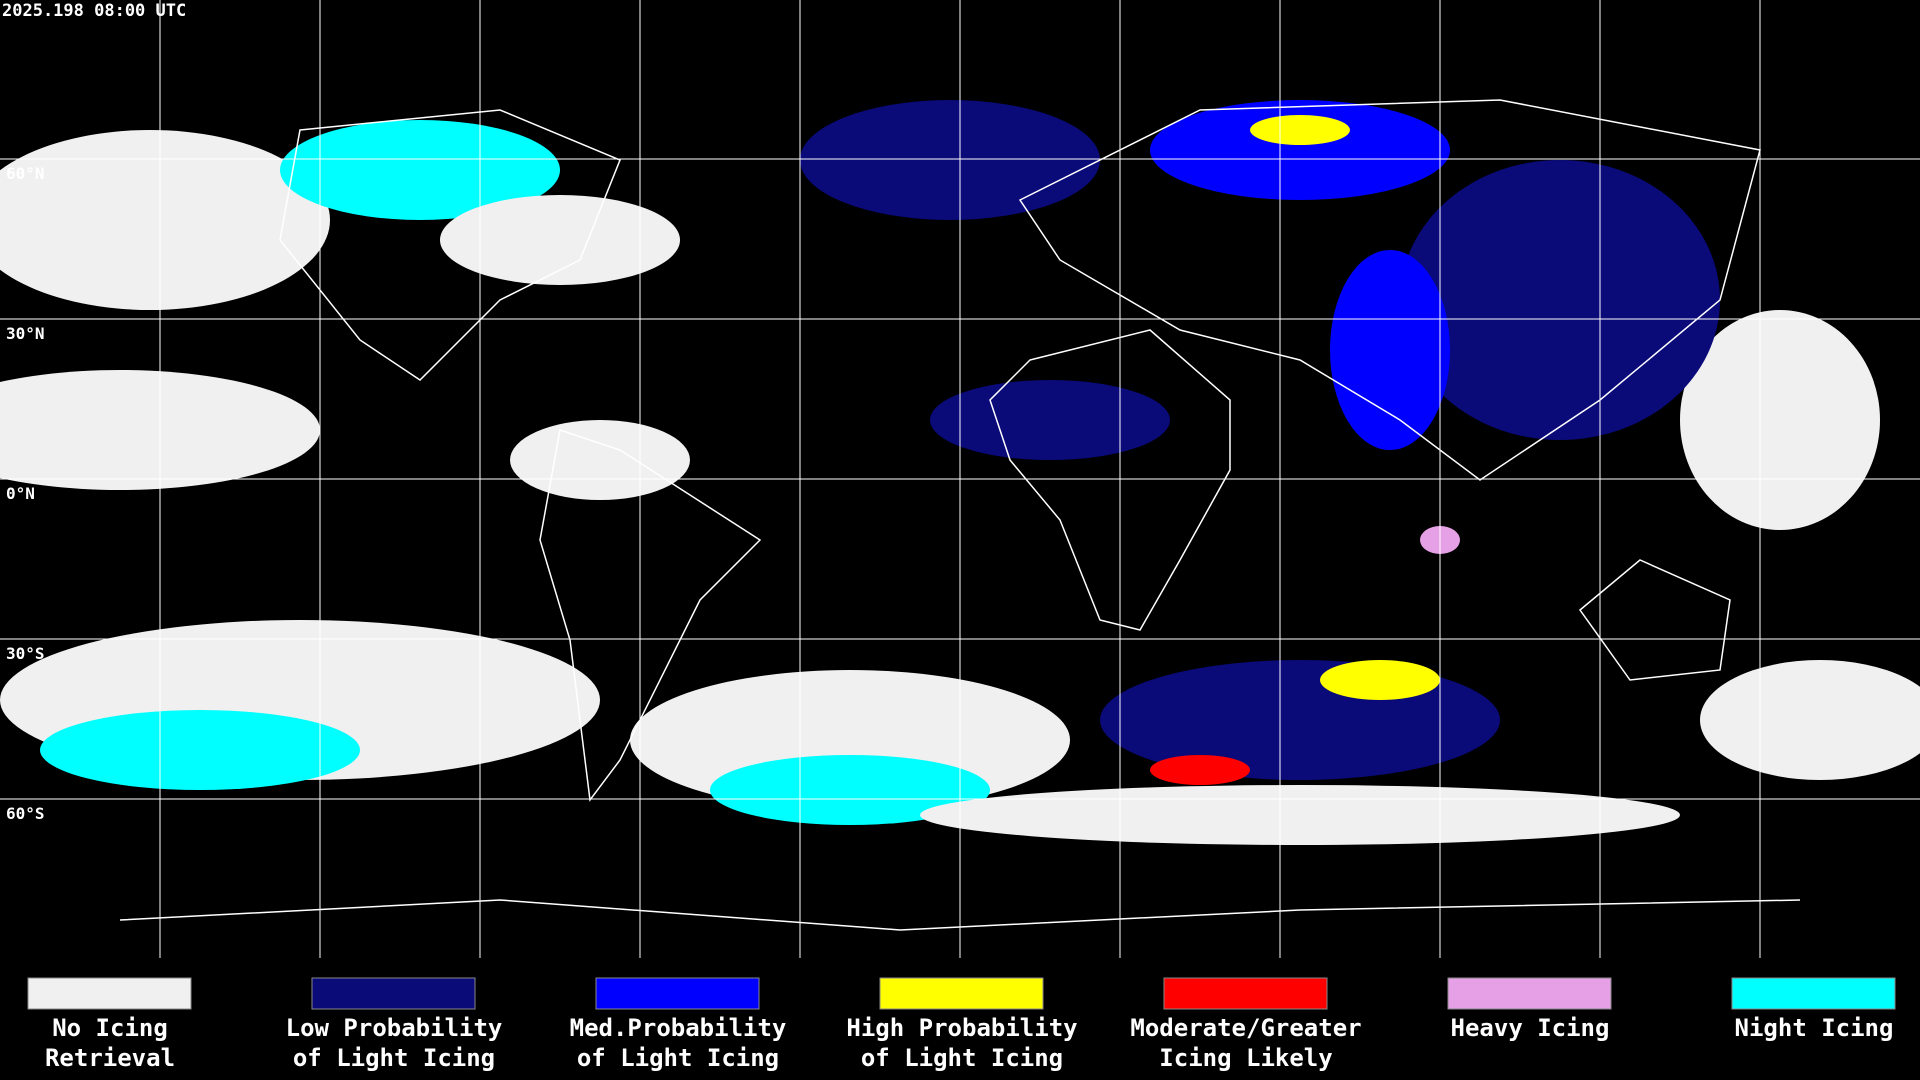 The image size is (1920, 1080). What do you see at coordinates (961, 1028) in the screenshot?
I see `legend-label: High Probability` at bounding box center [961, 1028].